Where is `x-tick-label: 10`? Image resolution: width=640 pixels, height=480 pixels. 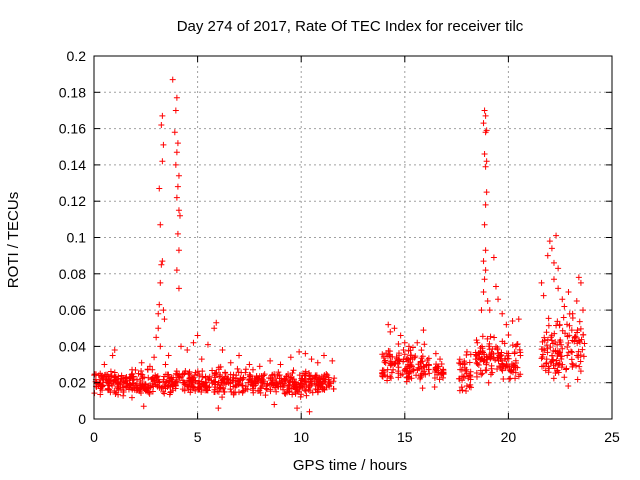 x-tick-label: 10 is located at coordinates (301, 437).